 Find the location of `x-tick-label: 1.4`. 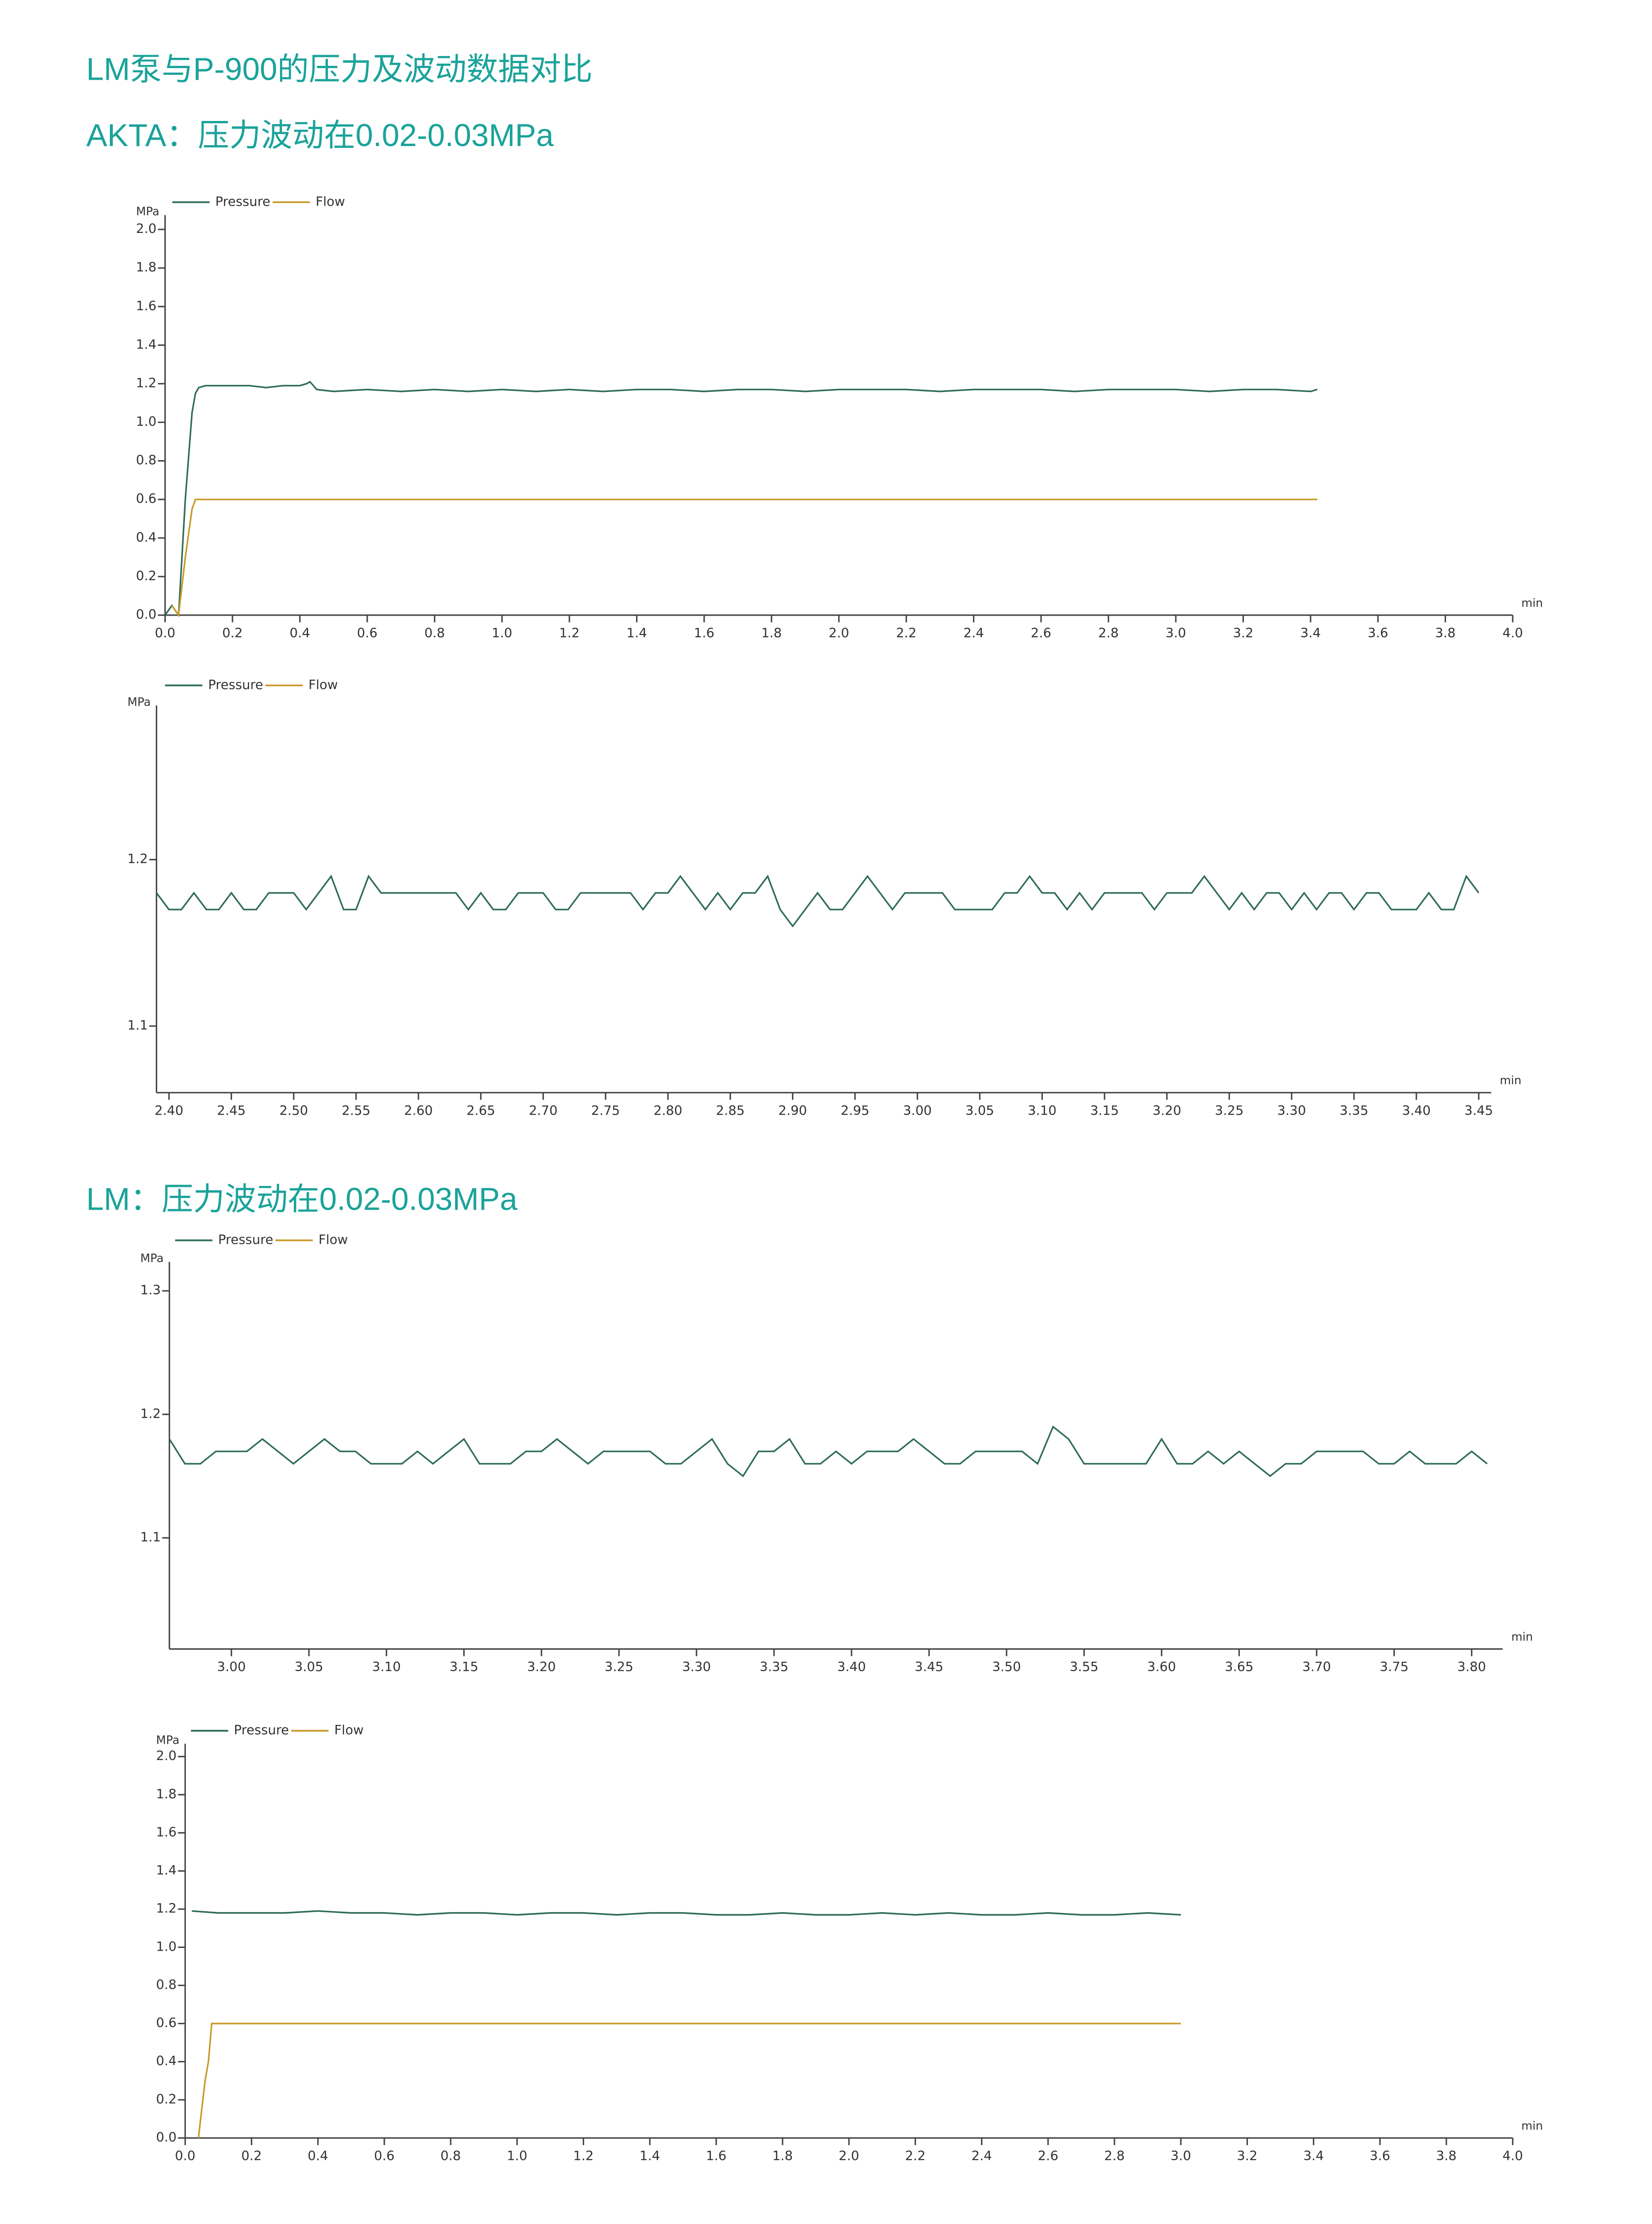

x-tick-label: 1.4 is located at coordinates (637, 633).